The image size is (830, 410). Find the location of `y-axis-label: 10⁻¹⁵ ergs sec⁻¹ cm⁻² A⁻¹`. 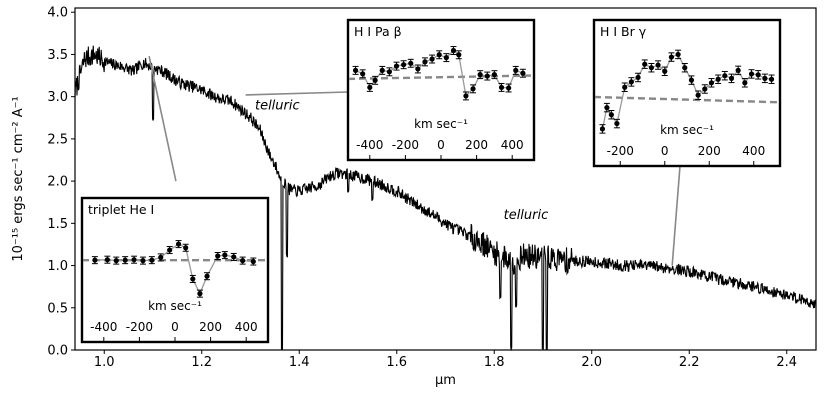

y-axis-label: 10⁻¹⁵ ergs sec⁻¹ cm⁻² A⁻¹ is located at coordinates (18, 178).